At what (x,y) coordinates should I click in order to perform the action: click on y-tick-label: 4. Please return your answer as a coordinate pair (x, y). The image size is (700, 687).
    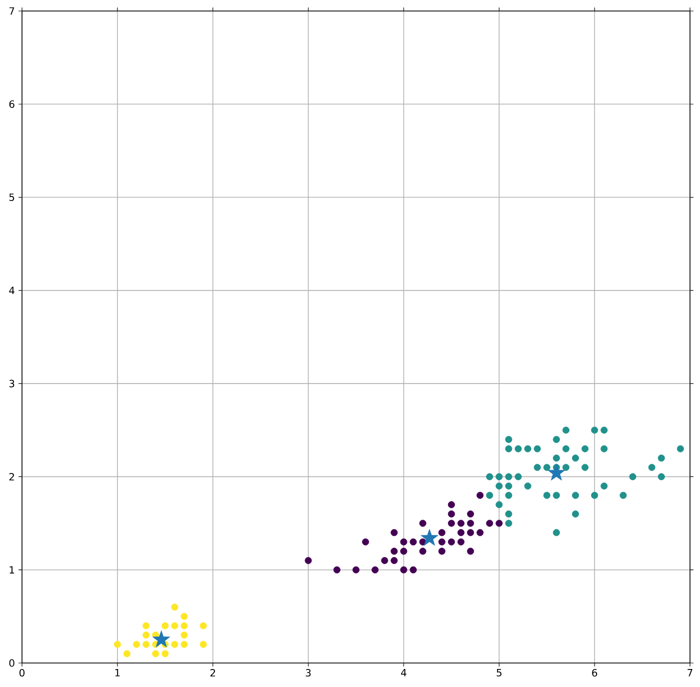
    Looking at the image, I should click on (11, 290).